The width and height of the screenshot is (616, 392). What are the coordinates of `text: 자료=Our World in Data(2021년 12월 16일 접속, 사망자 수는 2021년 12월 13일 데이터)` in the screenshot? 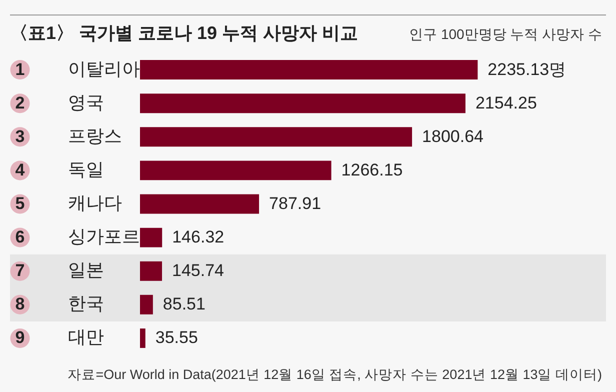 It's located at (335, 374).